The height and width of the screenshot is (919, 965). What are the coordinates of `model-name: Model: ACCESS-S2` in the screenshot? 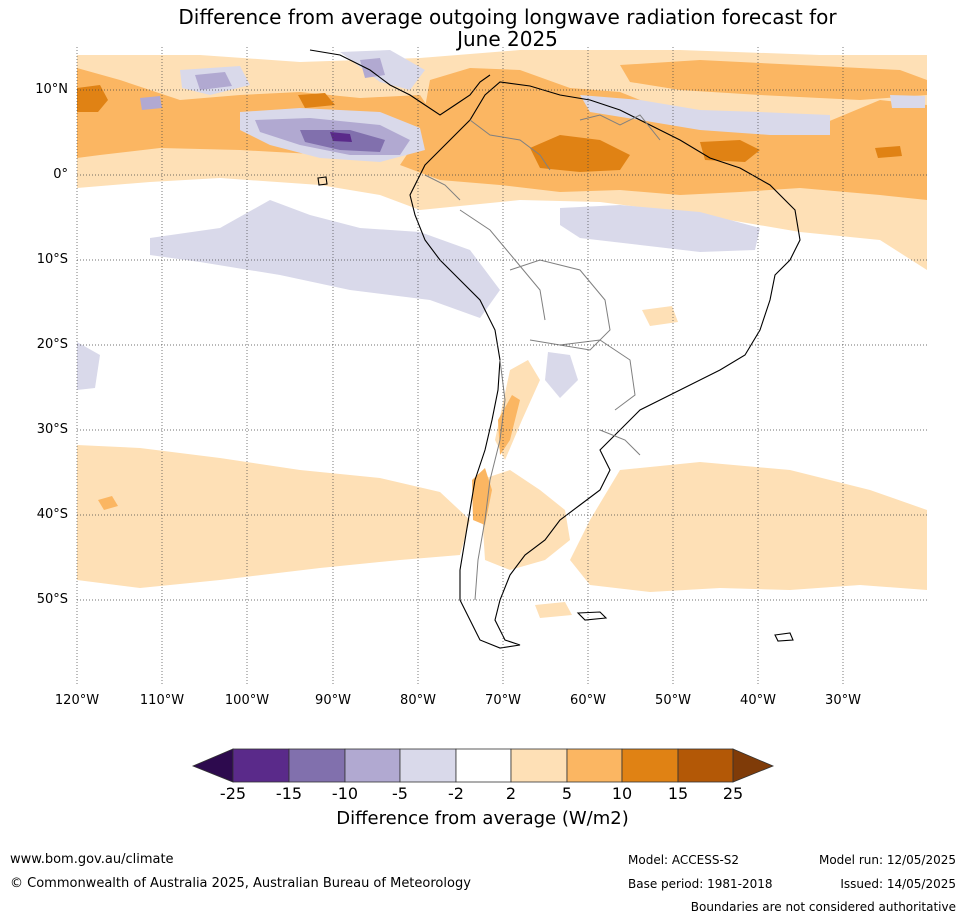 It's located at (684, 860).